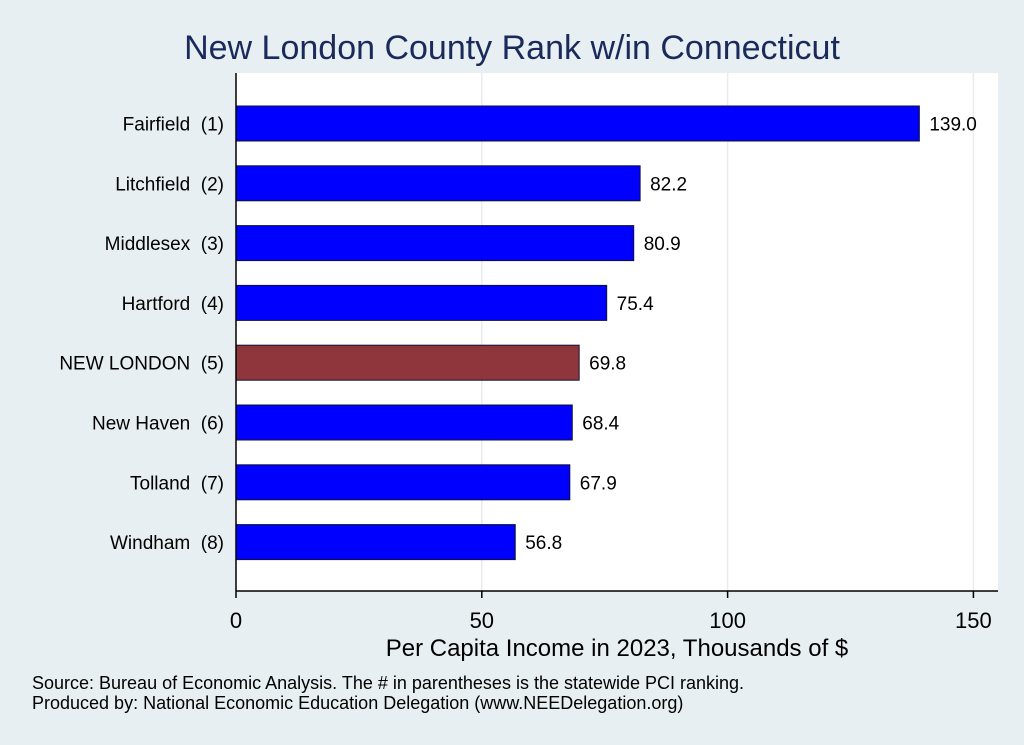 The image size is (1024, 745). I want to click on category-label: Middlesex (3), so click(164, 244).